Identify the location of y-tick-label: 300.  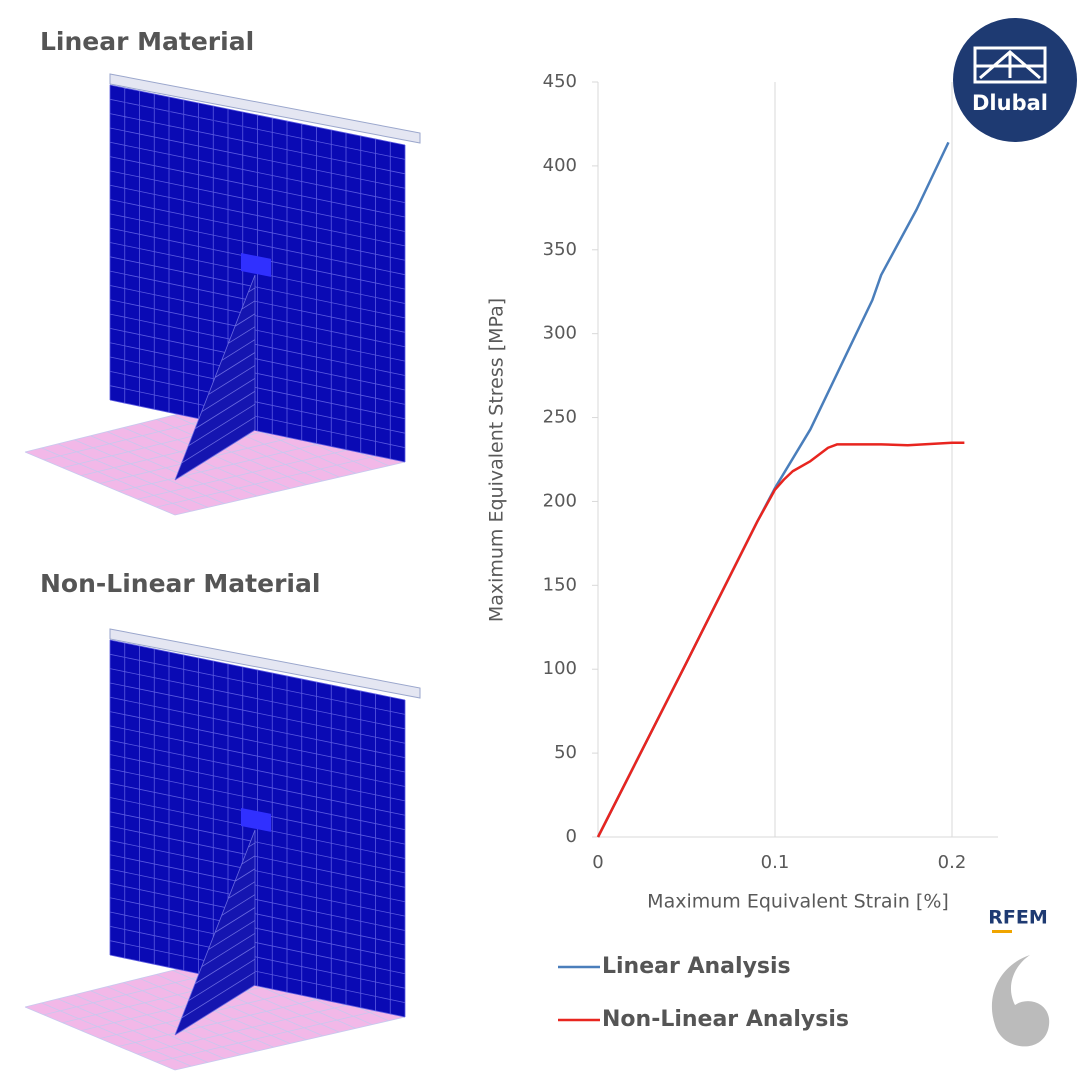
(560, 333).